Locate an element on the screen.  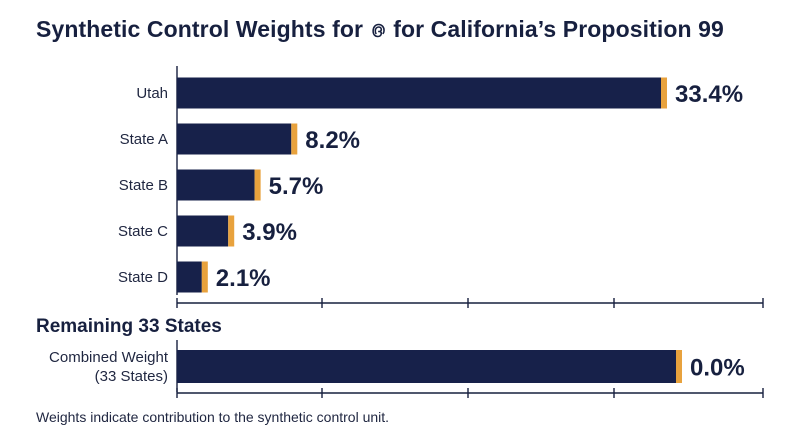
bar-state-d is located at coordinates (189, 277).